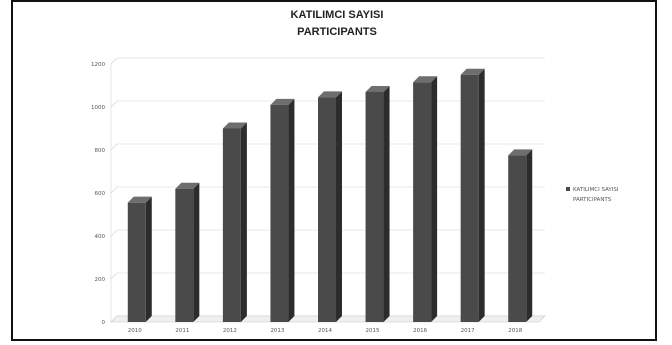 This screenshot has height=345, width=672. I want to click on bar-2017, so click(472, 195).